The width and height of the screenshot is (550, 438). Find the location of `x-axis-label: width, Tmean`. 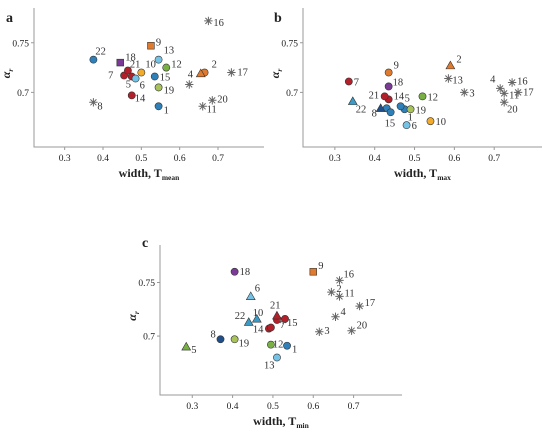

x-axis-label: width, Tmean is located at coordinates (149, 174).